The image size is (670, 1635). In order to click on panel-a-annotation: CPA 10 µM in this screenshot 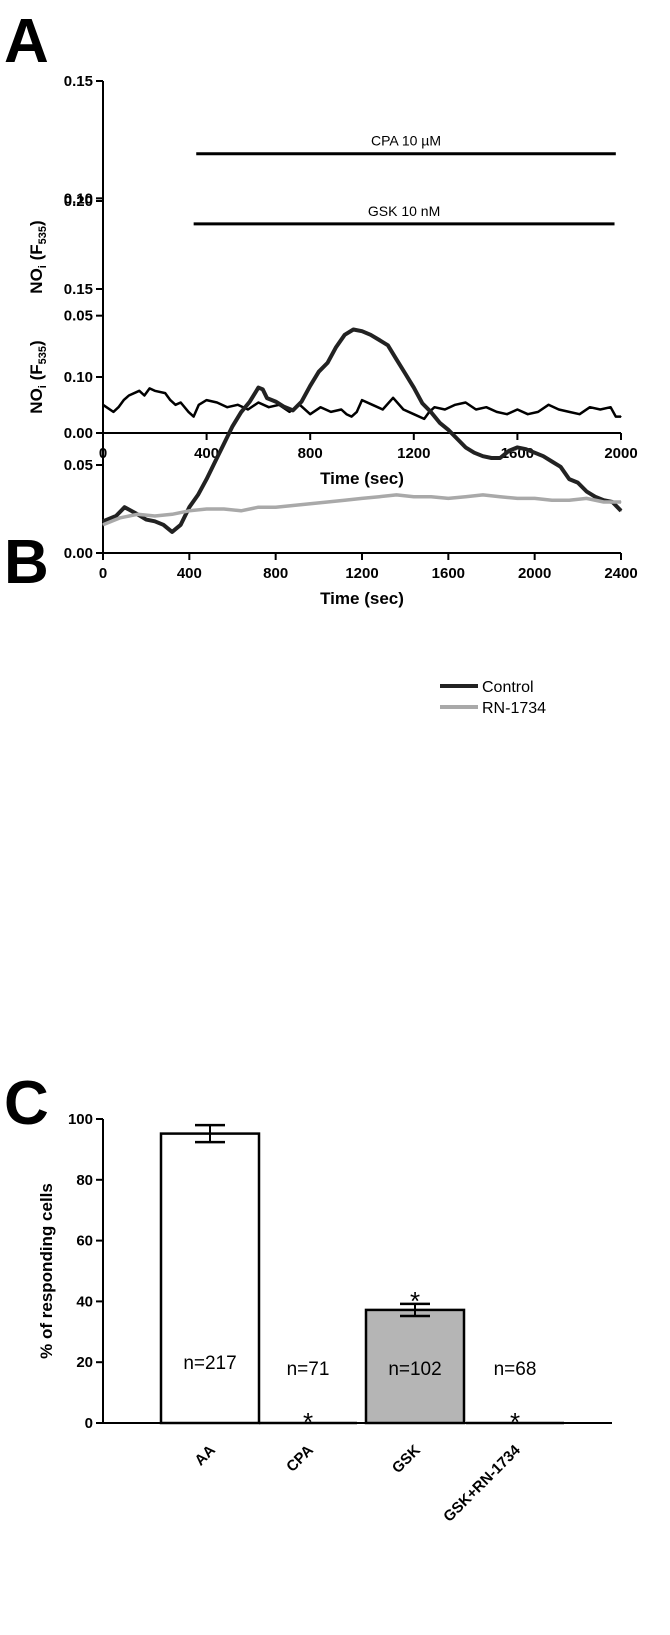, I will do `click(406, 144)`.